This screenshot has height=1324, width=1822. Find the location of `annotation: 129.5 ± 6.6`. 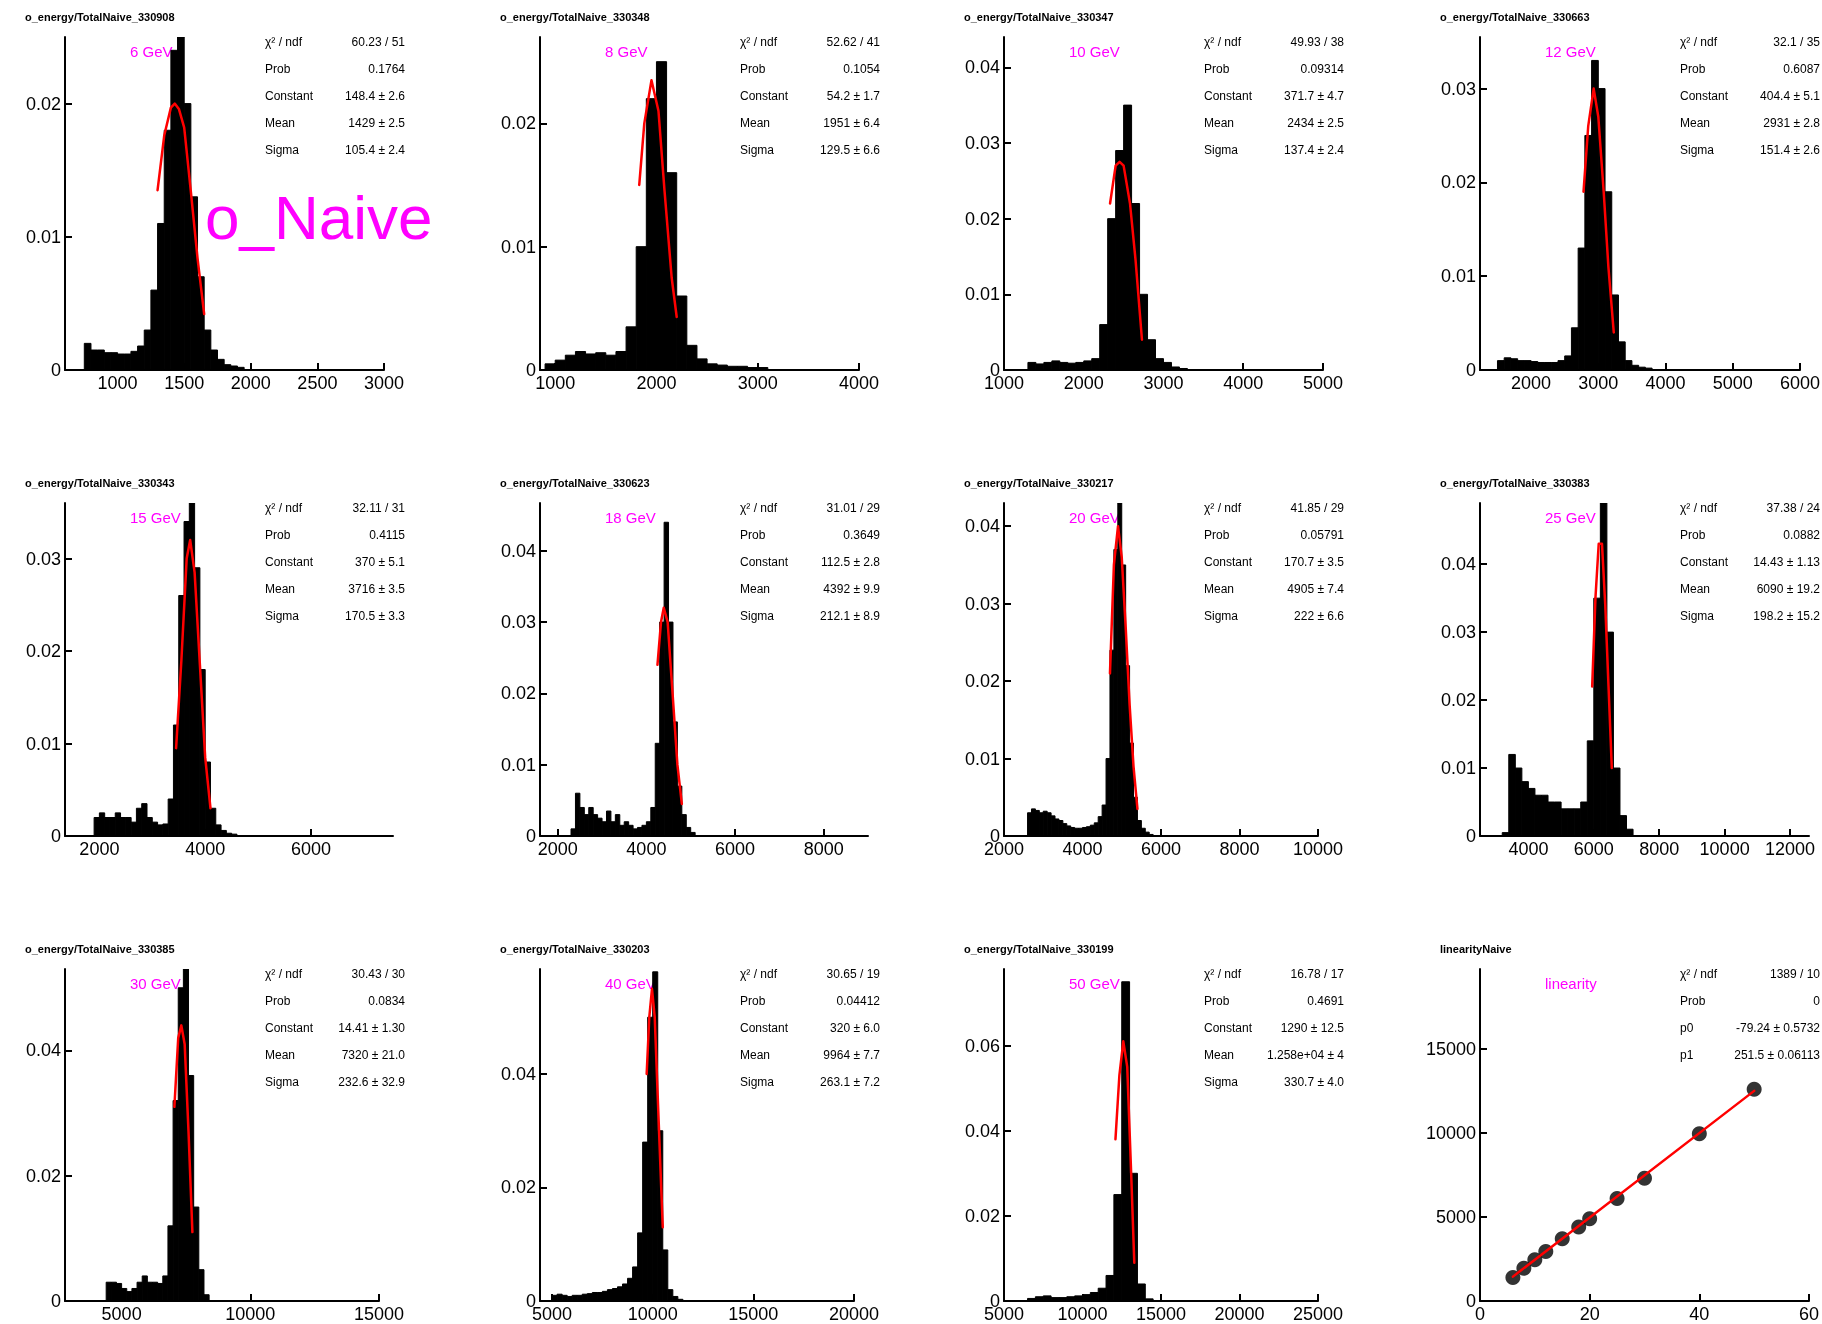

annotation: 129.5 ± 6.6 is located at coordinates (850, 150).